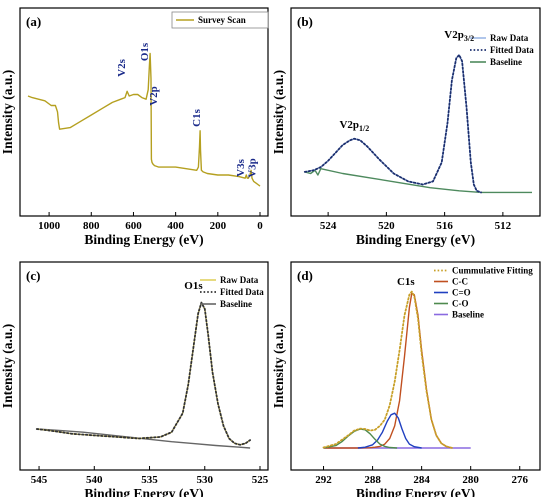 The width and height of the screenshot is (550, 497). Describe the element at coordinates (460, 282) in the screenshot. I see `legend-label: C-C` at that location.